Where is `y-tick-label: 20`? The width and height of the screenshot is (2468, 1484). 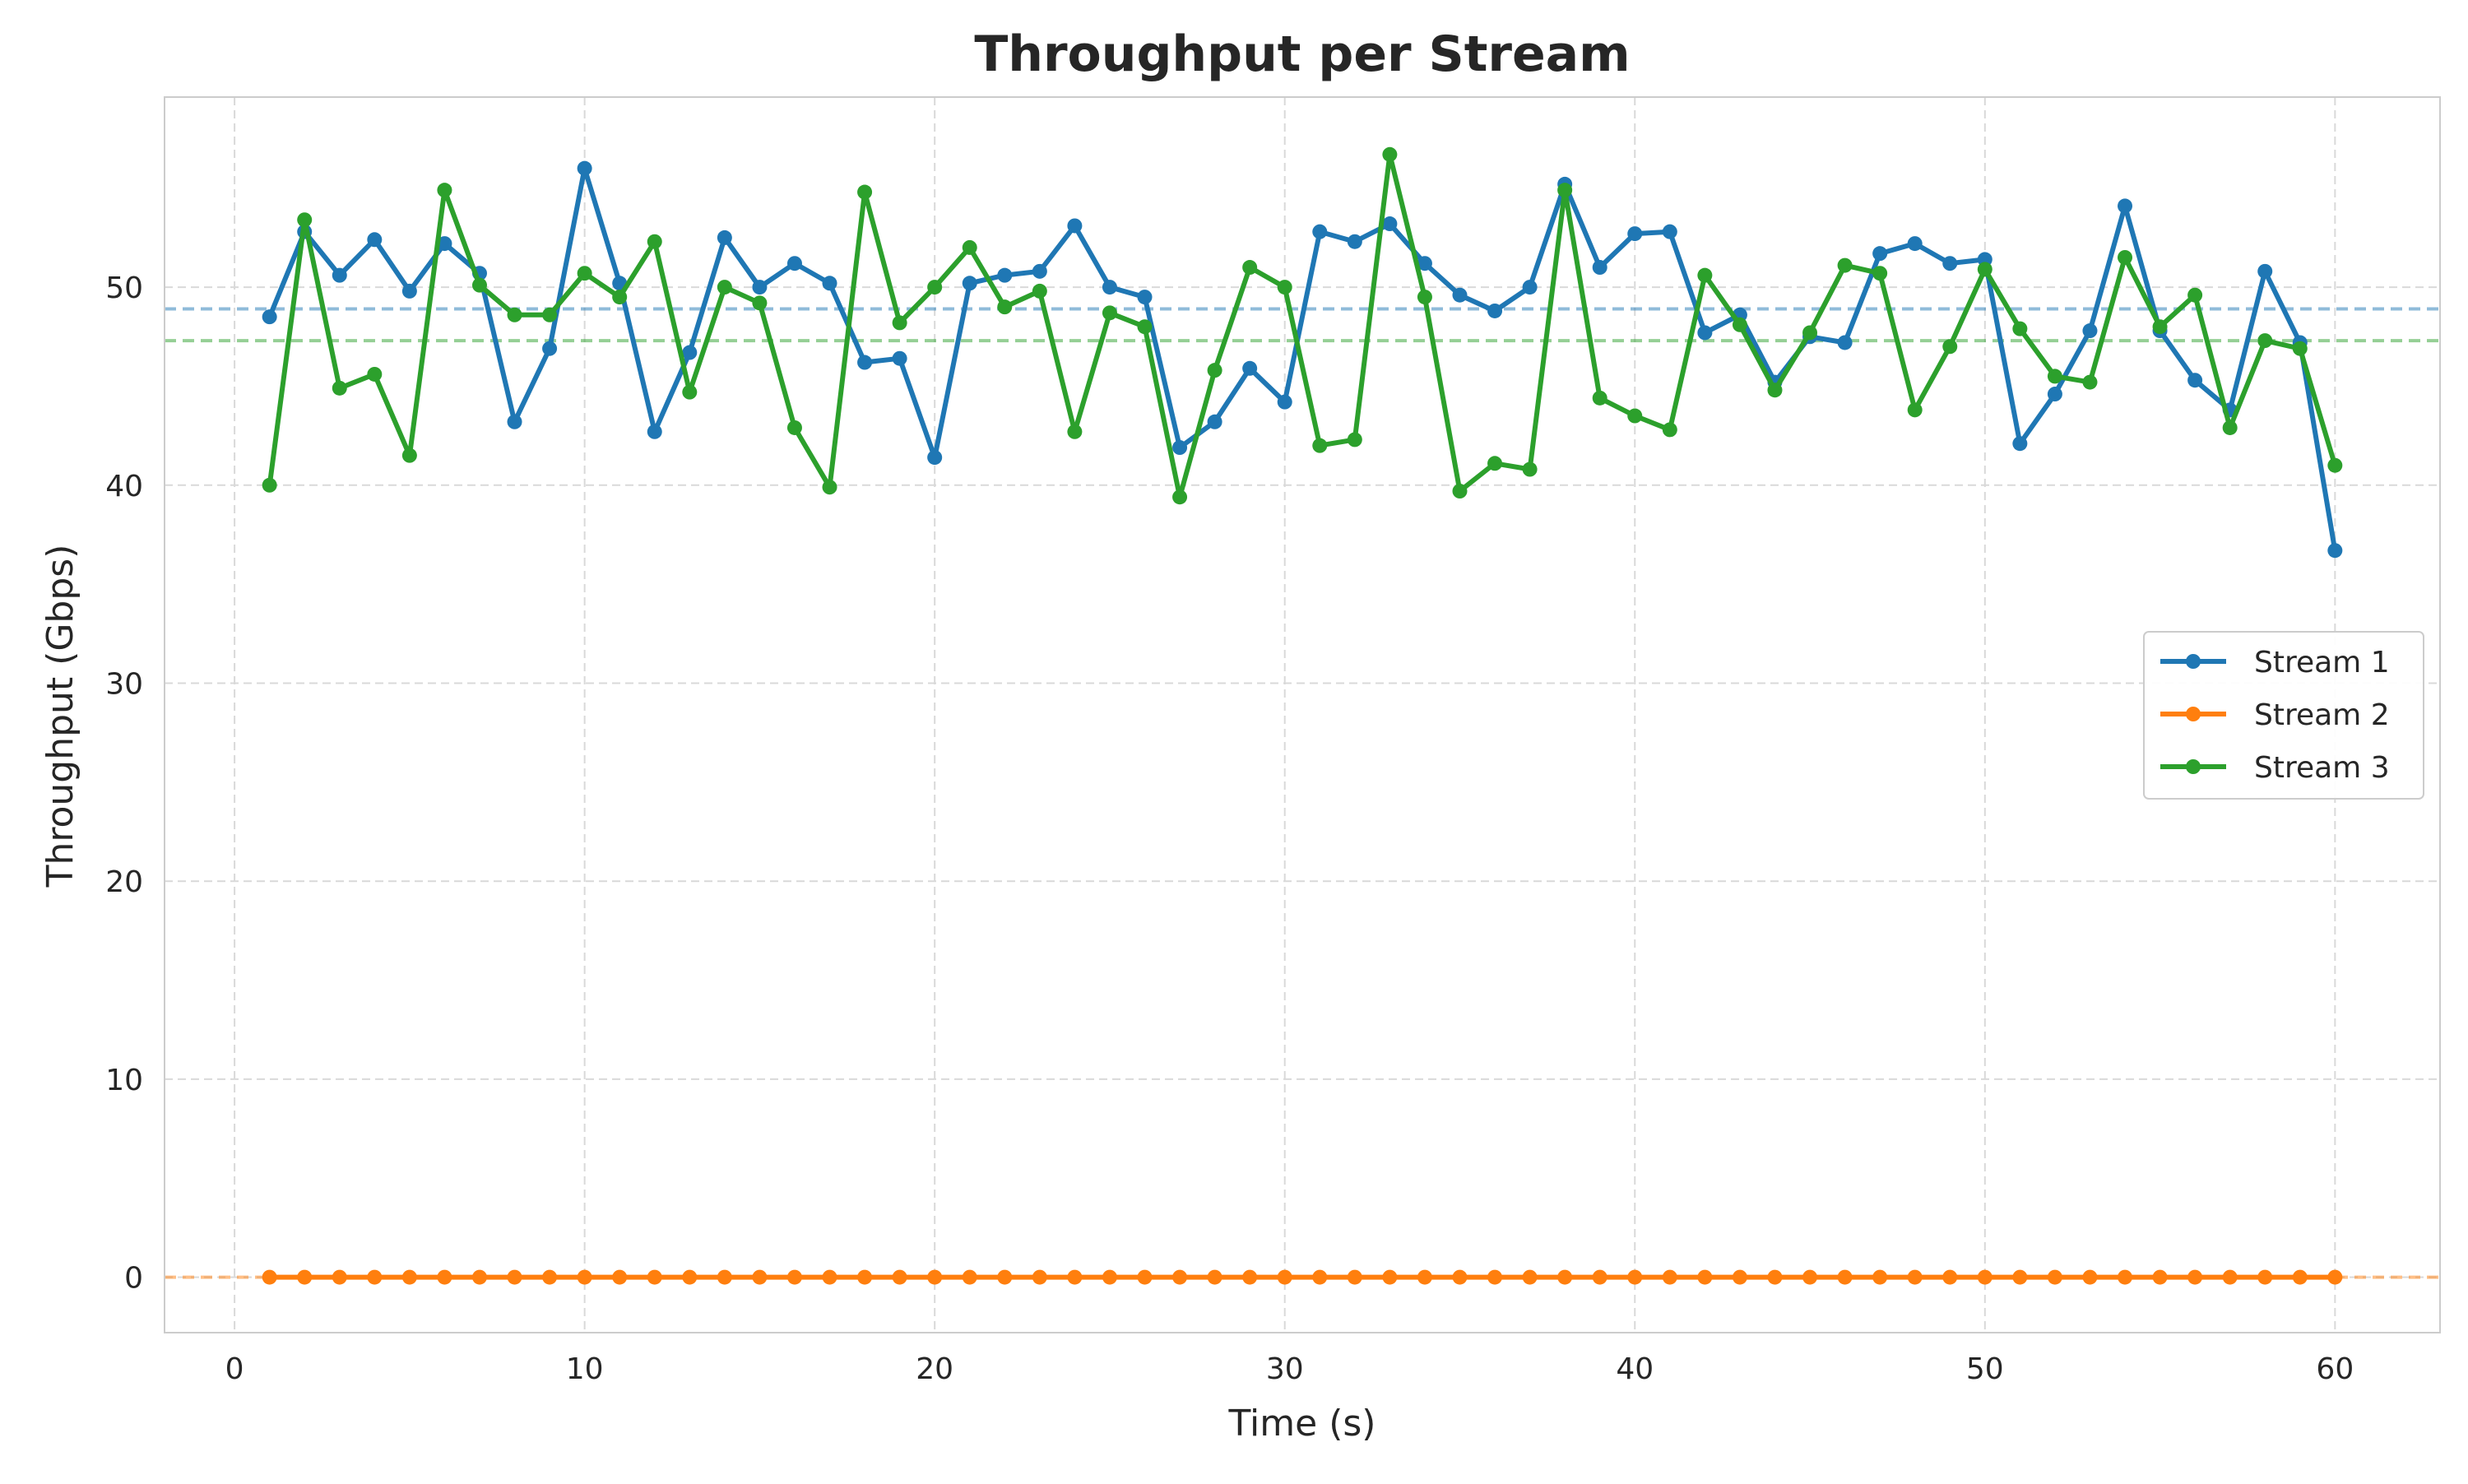
y-tick-label: 20 is located at coordinates (124, 882).